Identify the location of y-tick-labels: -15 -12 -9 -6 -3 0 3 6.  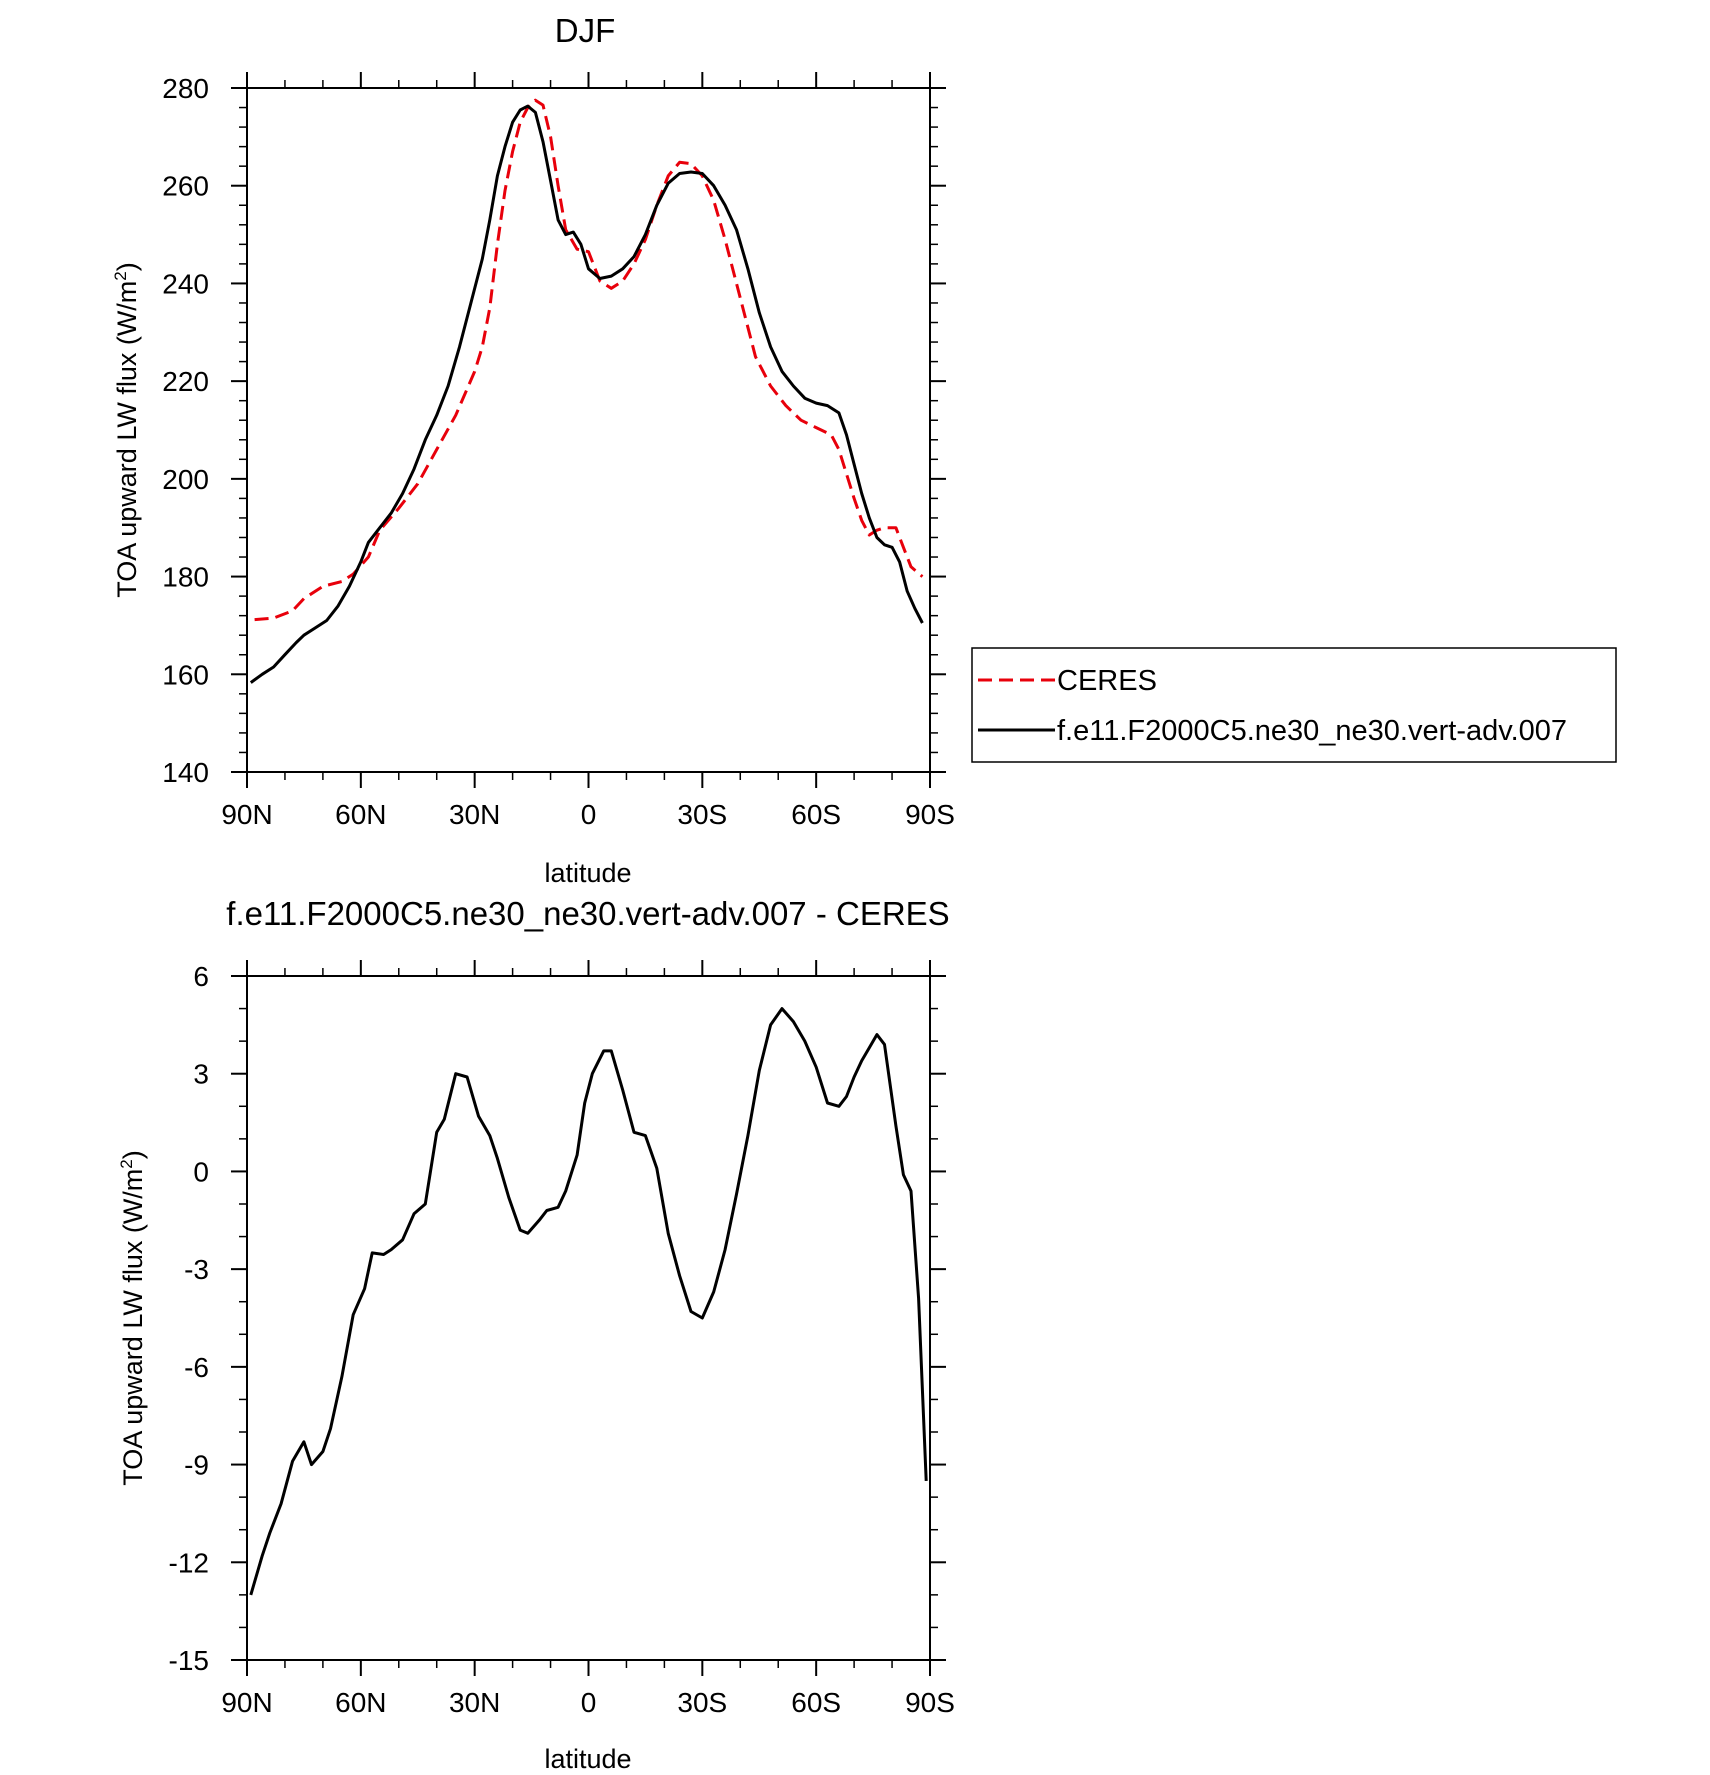
(189, 1318).